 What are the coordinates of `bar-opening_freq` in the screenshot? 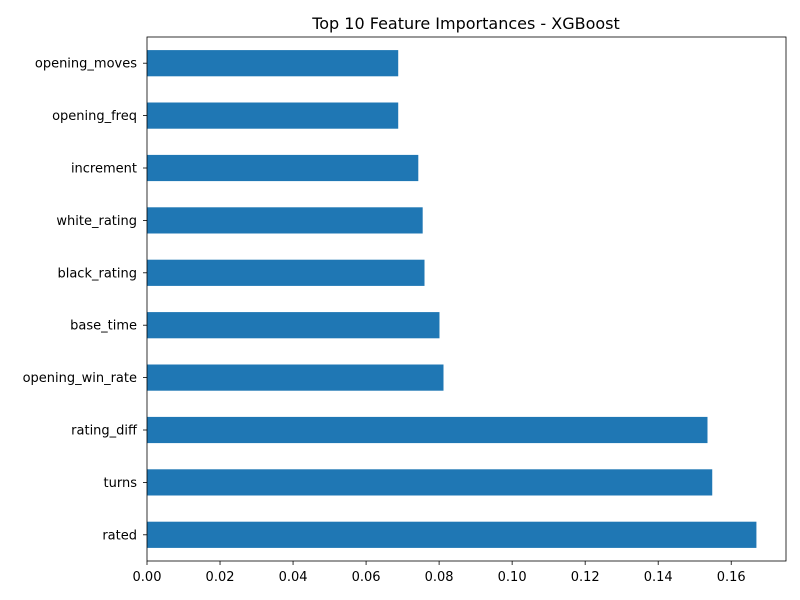 It's located at (273, 115).